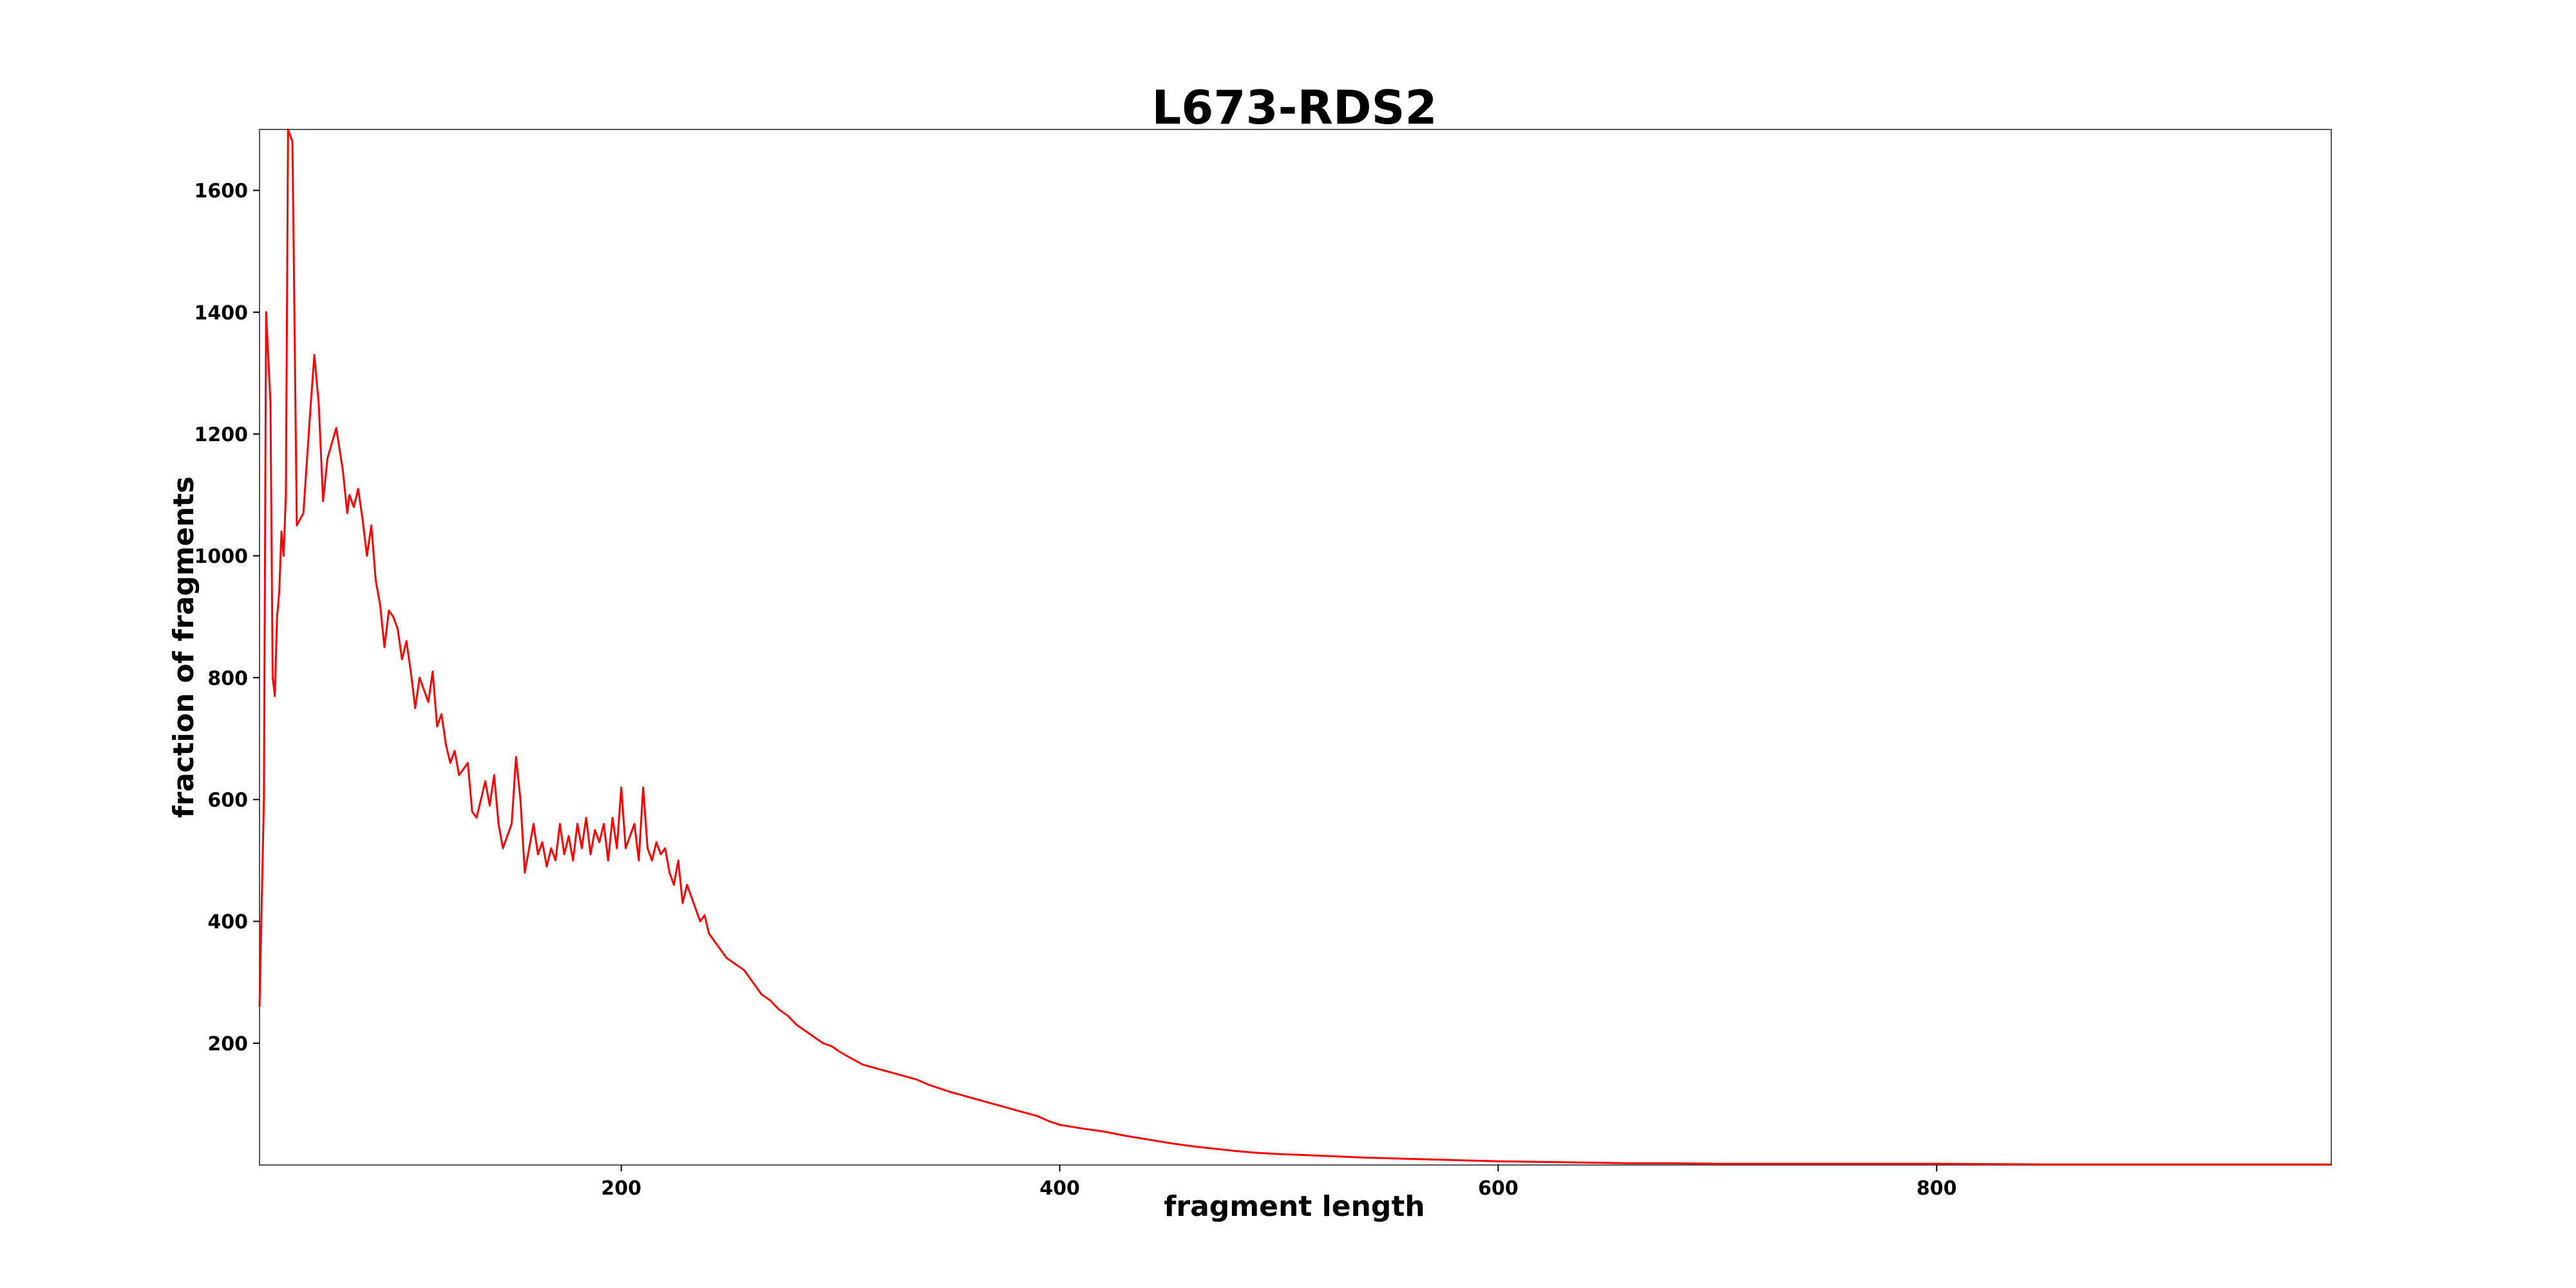  Describe the element at coordinates (227, 800) in the screenshot. I see `y-tick-label: 600` at that location.